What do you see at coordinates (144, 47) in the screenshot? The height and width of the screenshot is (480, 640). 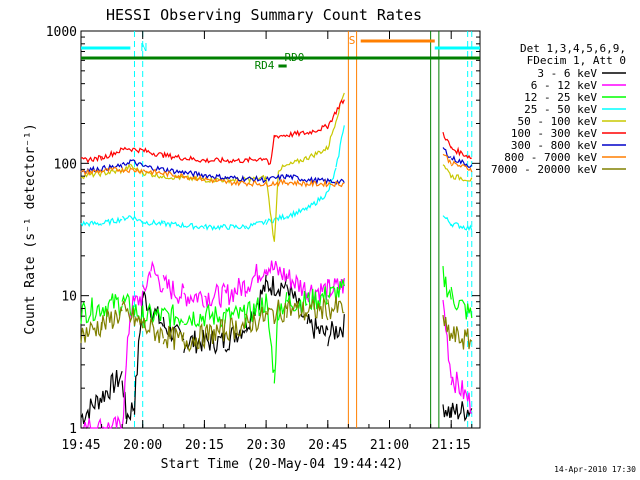 I see `annotation-label-0: N` at bounding box center [144, 47].